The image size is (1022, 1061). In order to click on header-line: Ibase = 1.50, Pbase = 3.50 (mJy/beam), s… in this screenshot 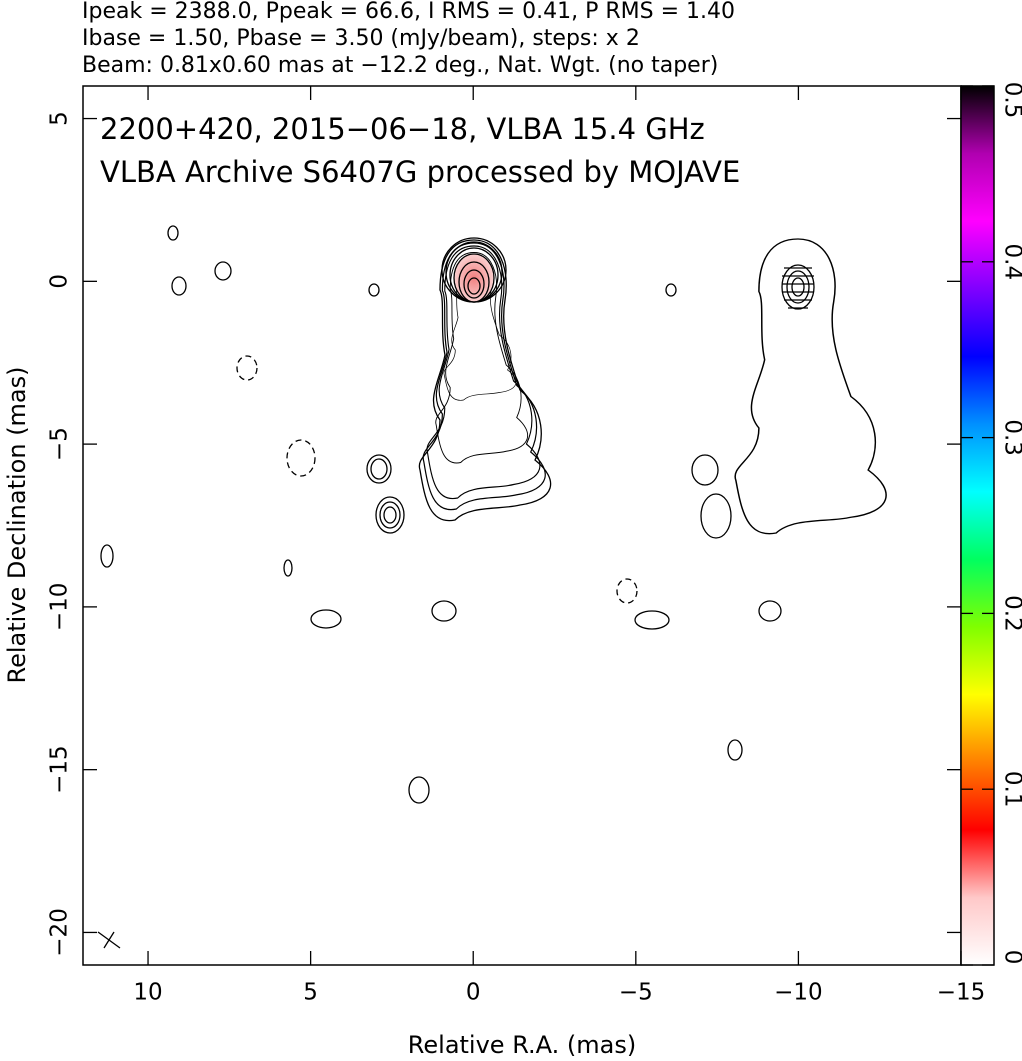, I will do `click(361, 38)`.